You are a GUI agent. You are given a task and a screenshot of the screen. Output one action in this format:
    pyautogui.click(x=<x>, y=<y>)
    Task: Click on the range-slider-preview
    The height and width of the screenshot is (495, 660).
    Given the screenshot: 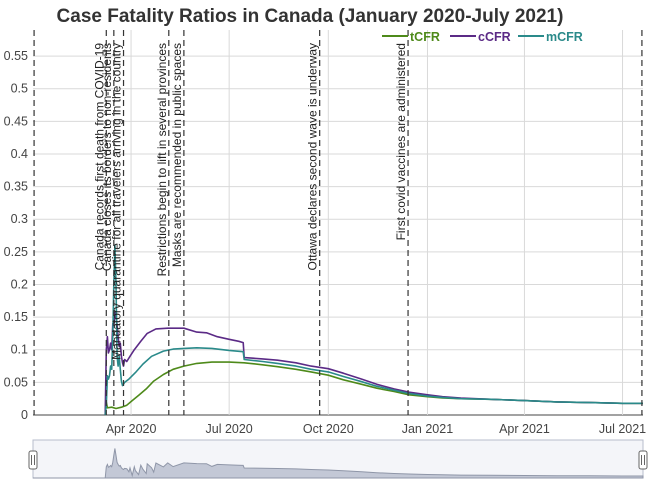 What is the action you would take?
    pyautogui.click(x=338, y=463)
    